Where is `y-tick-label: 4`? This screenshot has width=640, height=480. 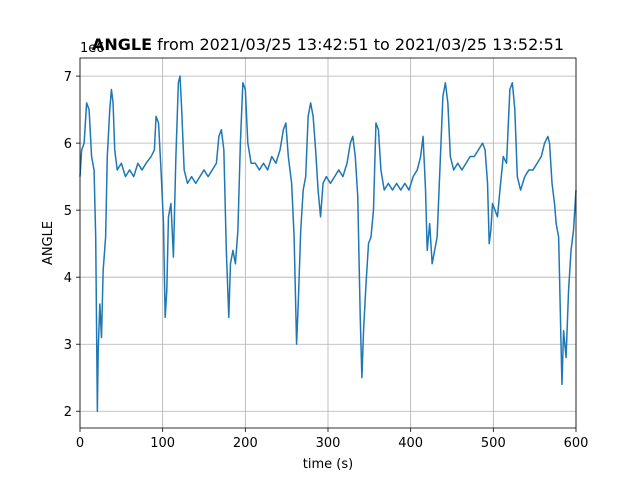 y-tick-label: 4 is located at coordinates (68, 278).